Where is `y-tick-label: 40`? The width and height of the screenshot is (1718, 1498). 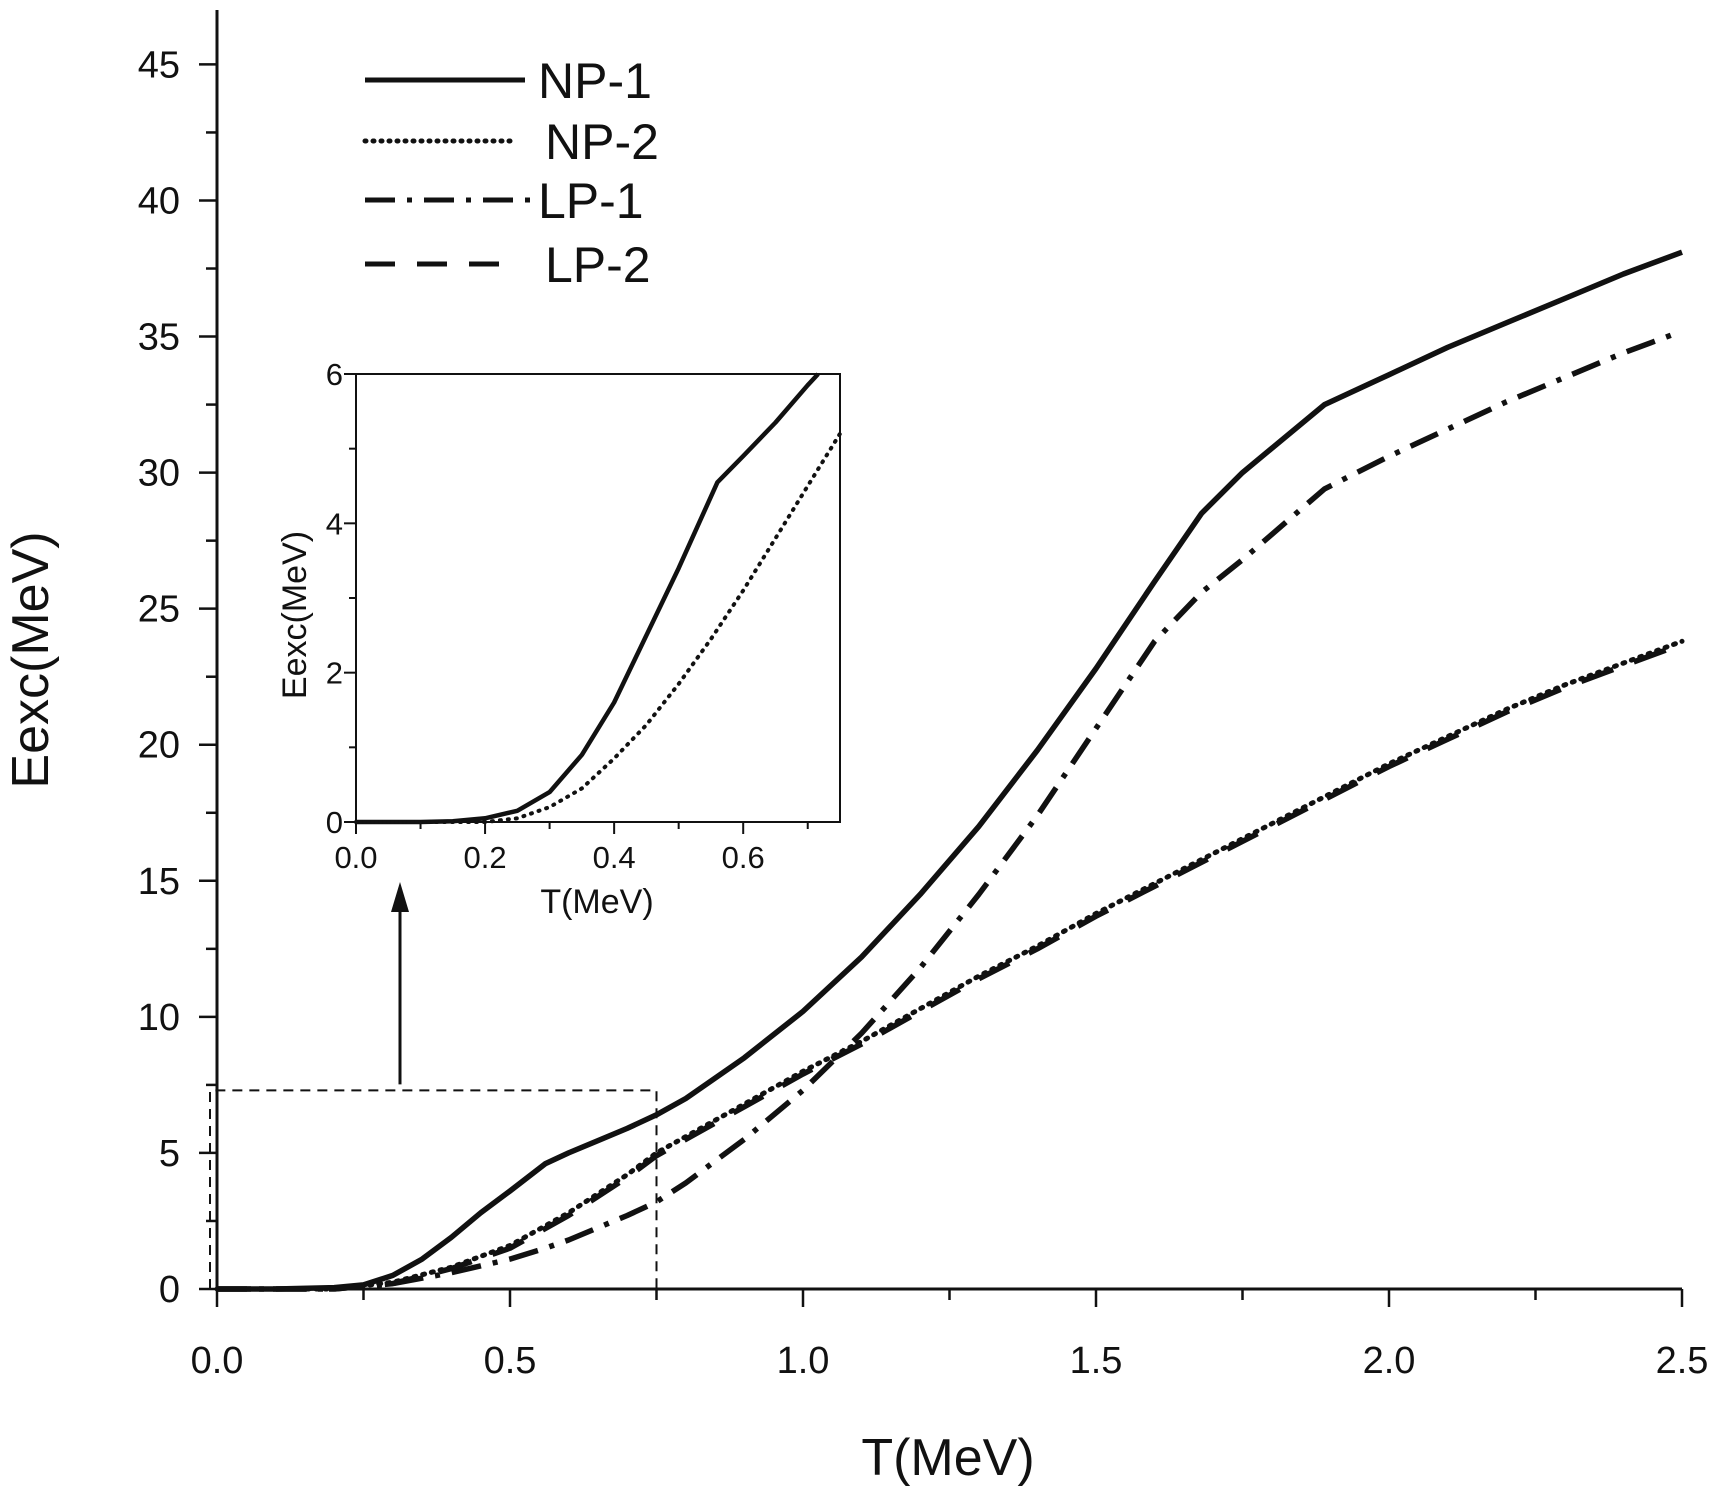 y-tick-label: 40 is located at coordinates (159, 201).